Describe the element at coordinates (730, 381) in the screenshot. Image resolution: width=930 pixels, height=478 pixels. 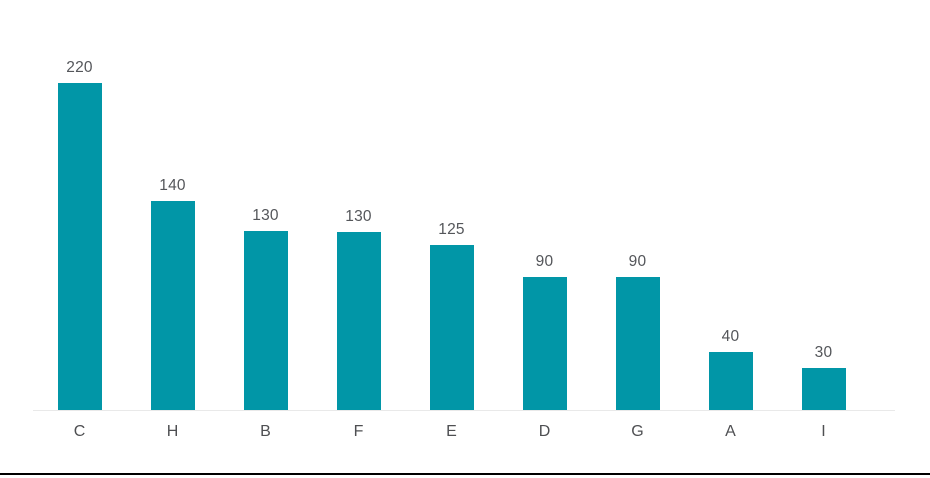
I see `bar-a` at that location.